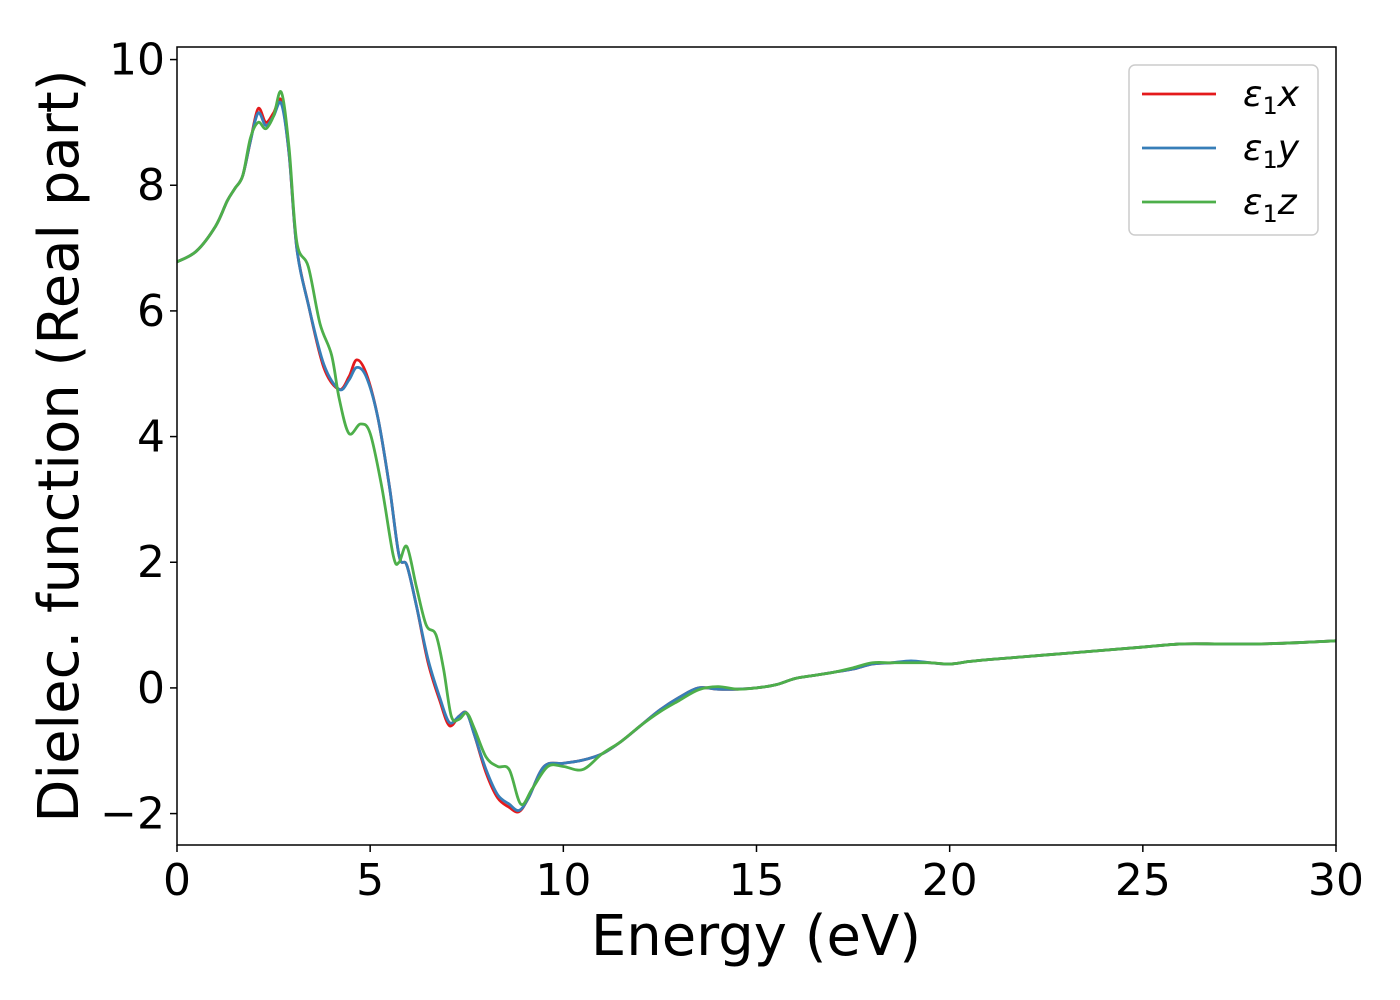  What do you see at coordinates (1270, 205) in the screenshot?
I see `legend-label-z: ε1z` at bounding box center [1270, 205].